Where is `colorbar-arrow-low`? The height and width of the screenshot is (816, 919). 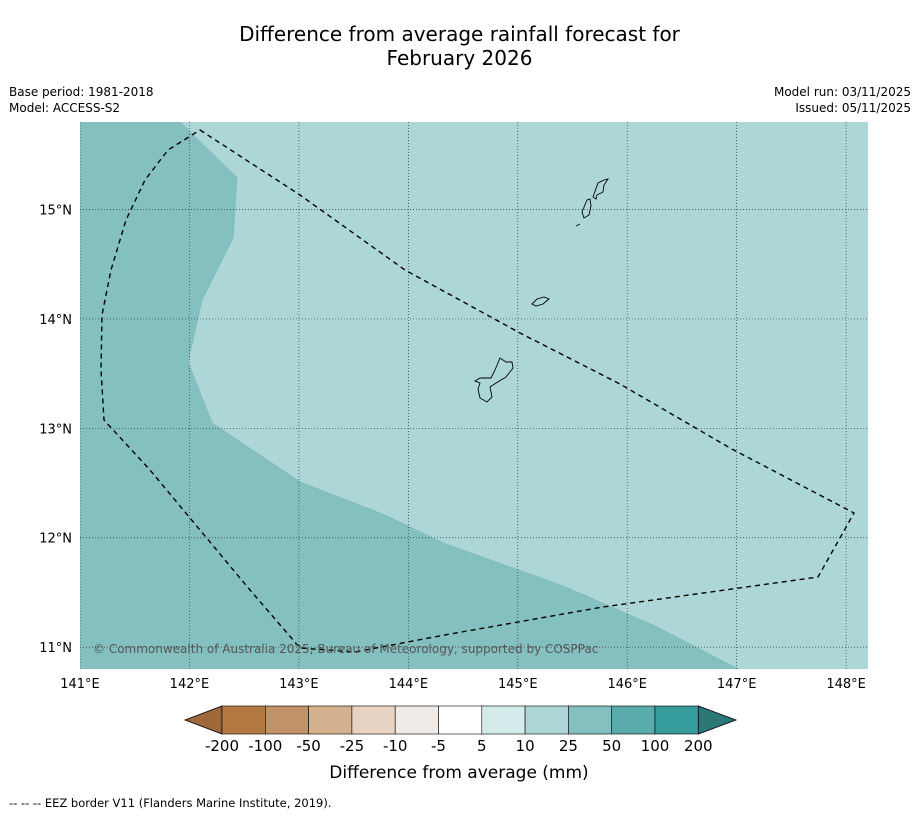
colorbar-arrow-low is located at coordinates (203, 720).